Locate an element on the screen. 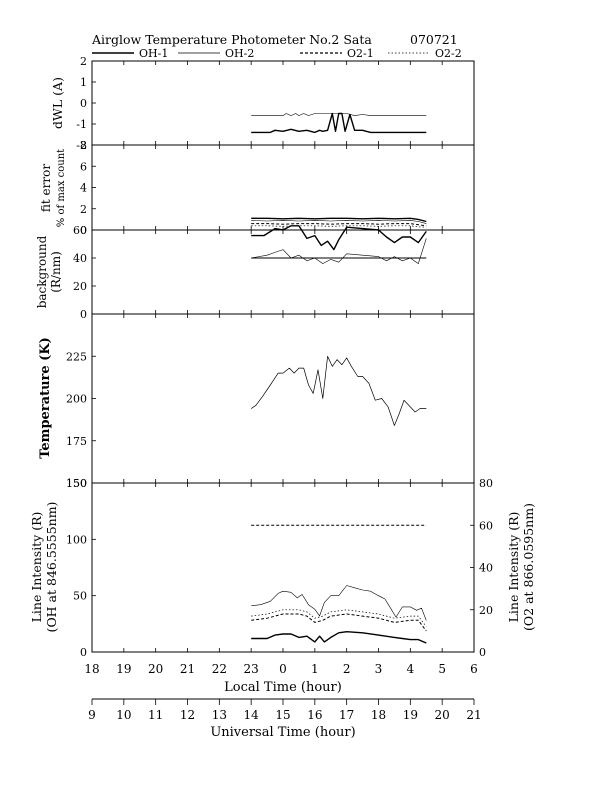  panel-temperature-series is located at coordinates (338, 390).